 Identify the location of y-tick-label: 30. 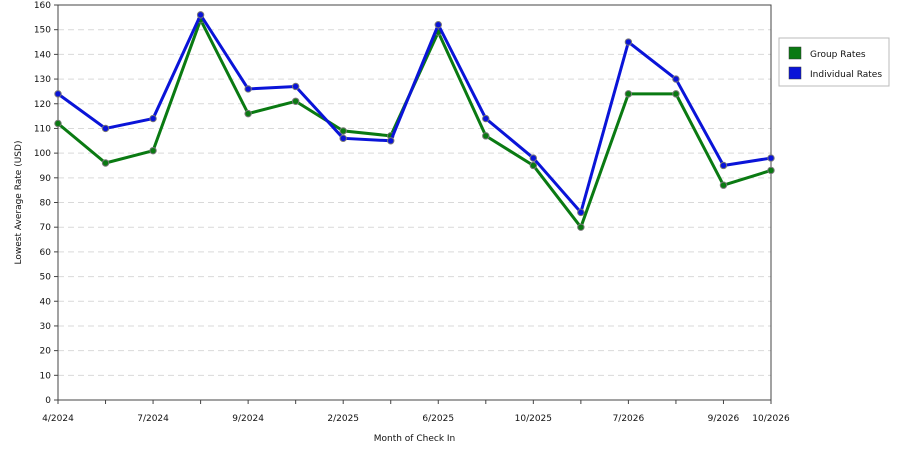
(46, 327).